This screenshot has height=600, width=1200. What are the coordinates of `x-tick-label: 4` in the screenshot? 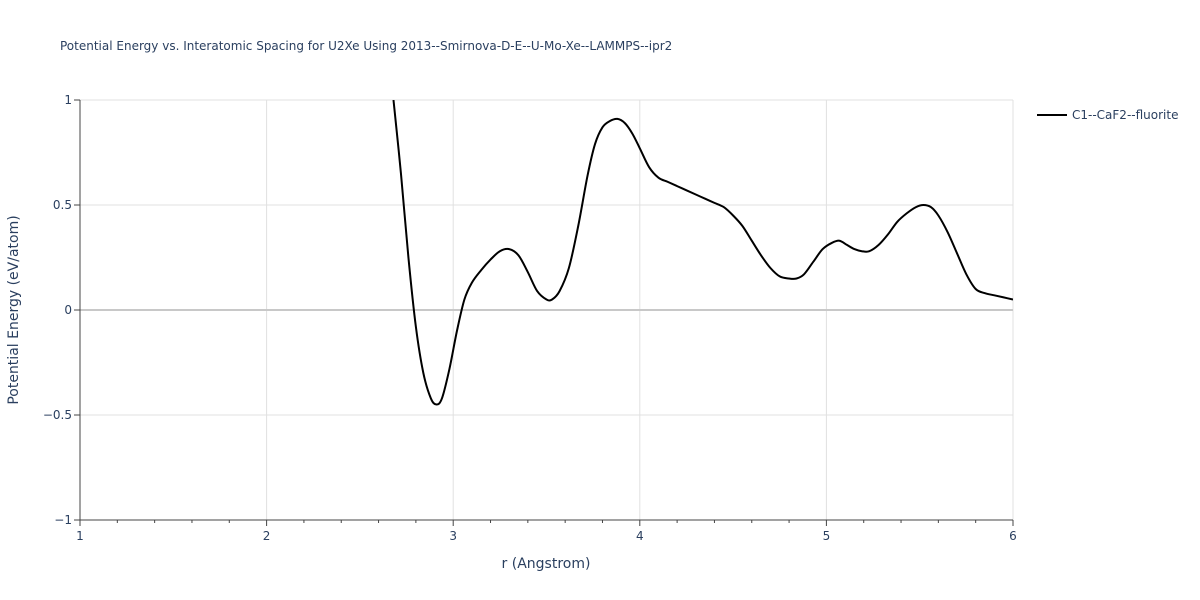 It's located at (640, 536).